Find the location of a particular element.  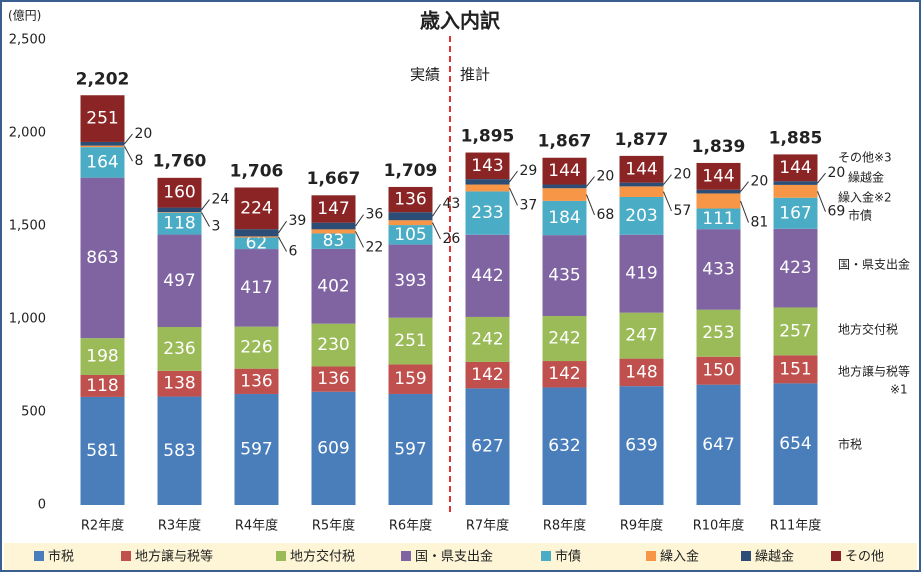

value-label: 22 is located at coordinates (375, 247).